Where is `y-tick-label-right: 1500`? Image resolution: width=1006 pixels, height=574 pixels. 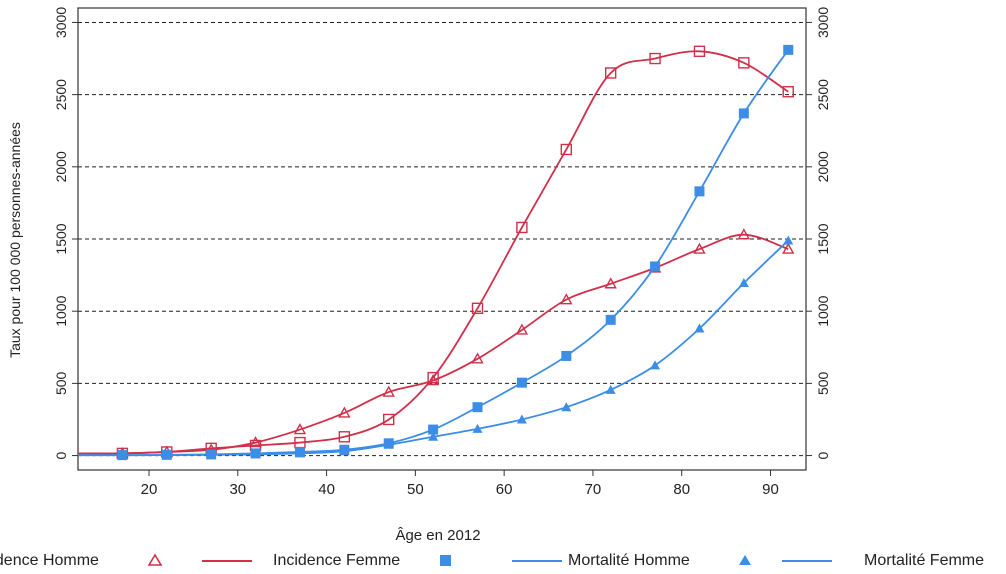 y-tick-label-right: 1500 is located at coordinates (823, 238).